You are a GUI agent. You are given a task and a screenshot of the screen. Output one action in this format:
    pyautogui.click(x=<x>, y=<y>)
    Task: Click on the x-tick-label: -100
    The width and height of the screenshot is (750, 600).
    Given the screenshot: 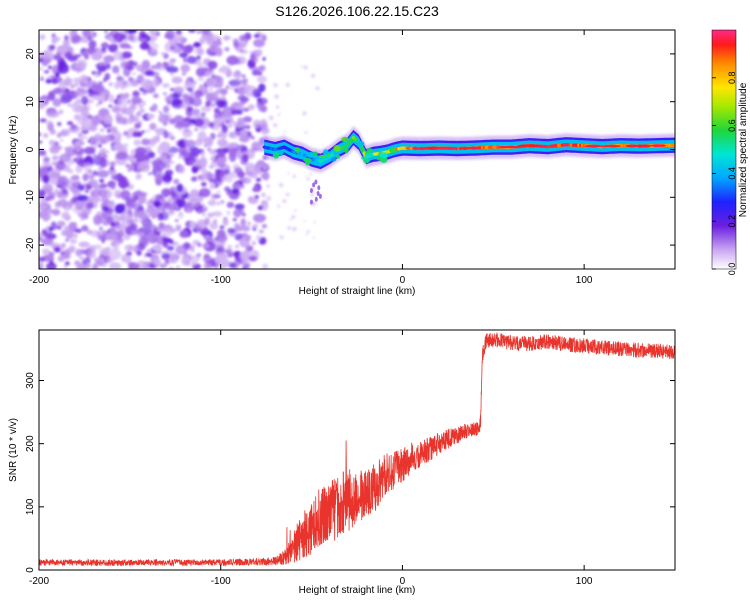 What is the action you would take?
    pyautogui.click(x=221, y=280)
    